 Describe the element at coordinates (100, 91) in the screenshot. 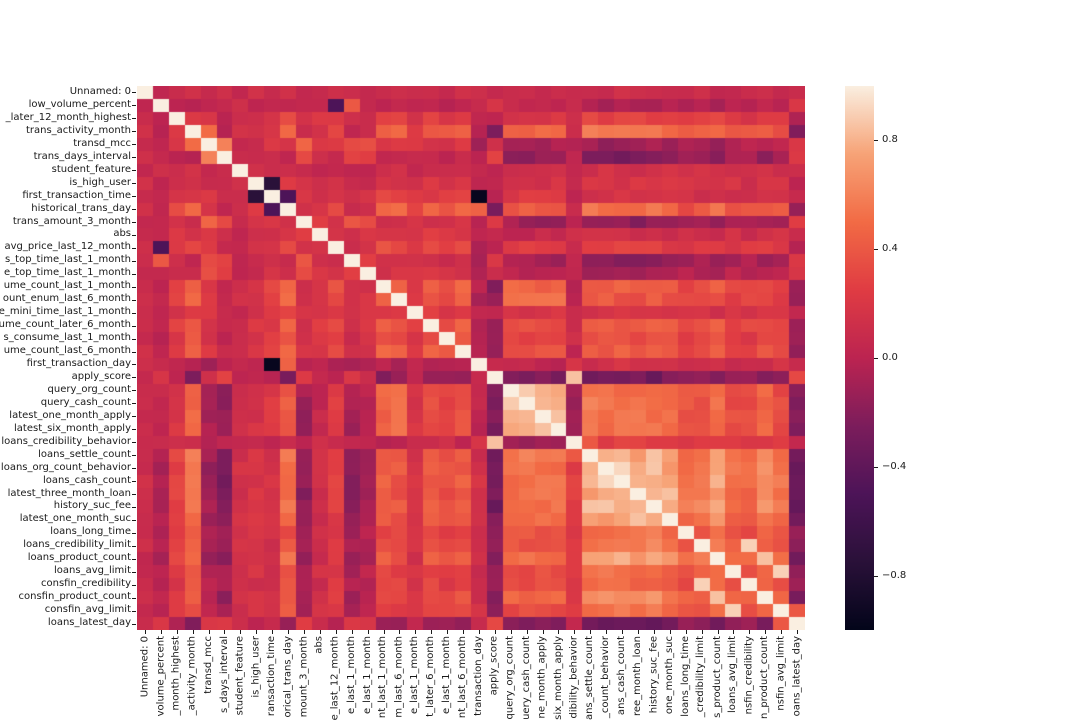

I see `y-tick-label: Unnamed: 0` at that location.